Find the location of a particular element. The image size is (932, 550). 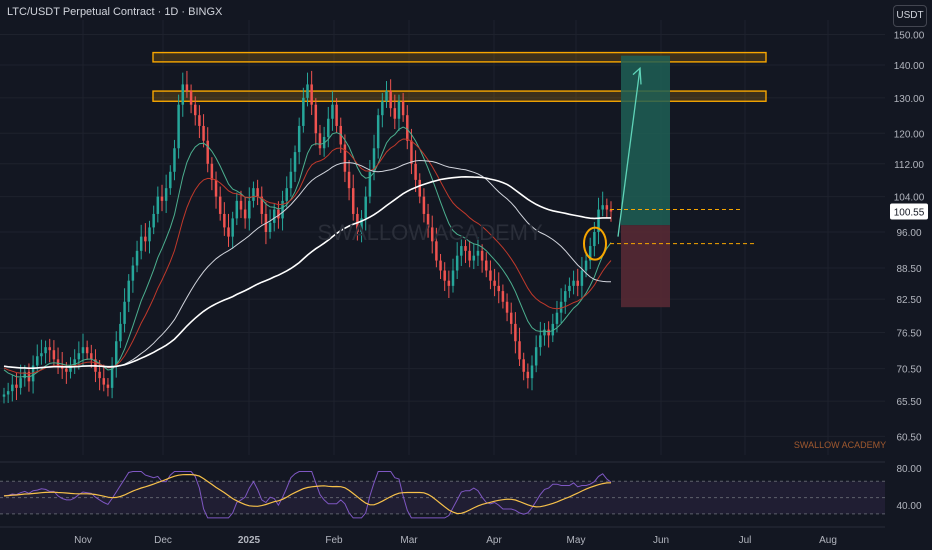

price-tick-label: 96.00 is located at coordinates (908, 233).